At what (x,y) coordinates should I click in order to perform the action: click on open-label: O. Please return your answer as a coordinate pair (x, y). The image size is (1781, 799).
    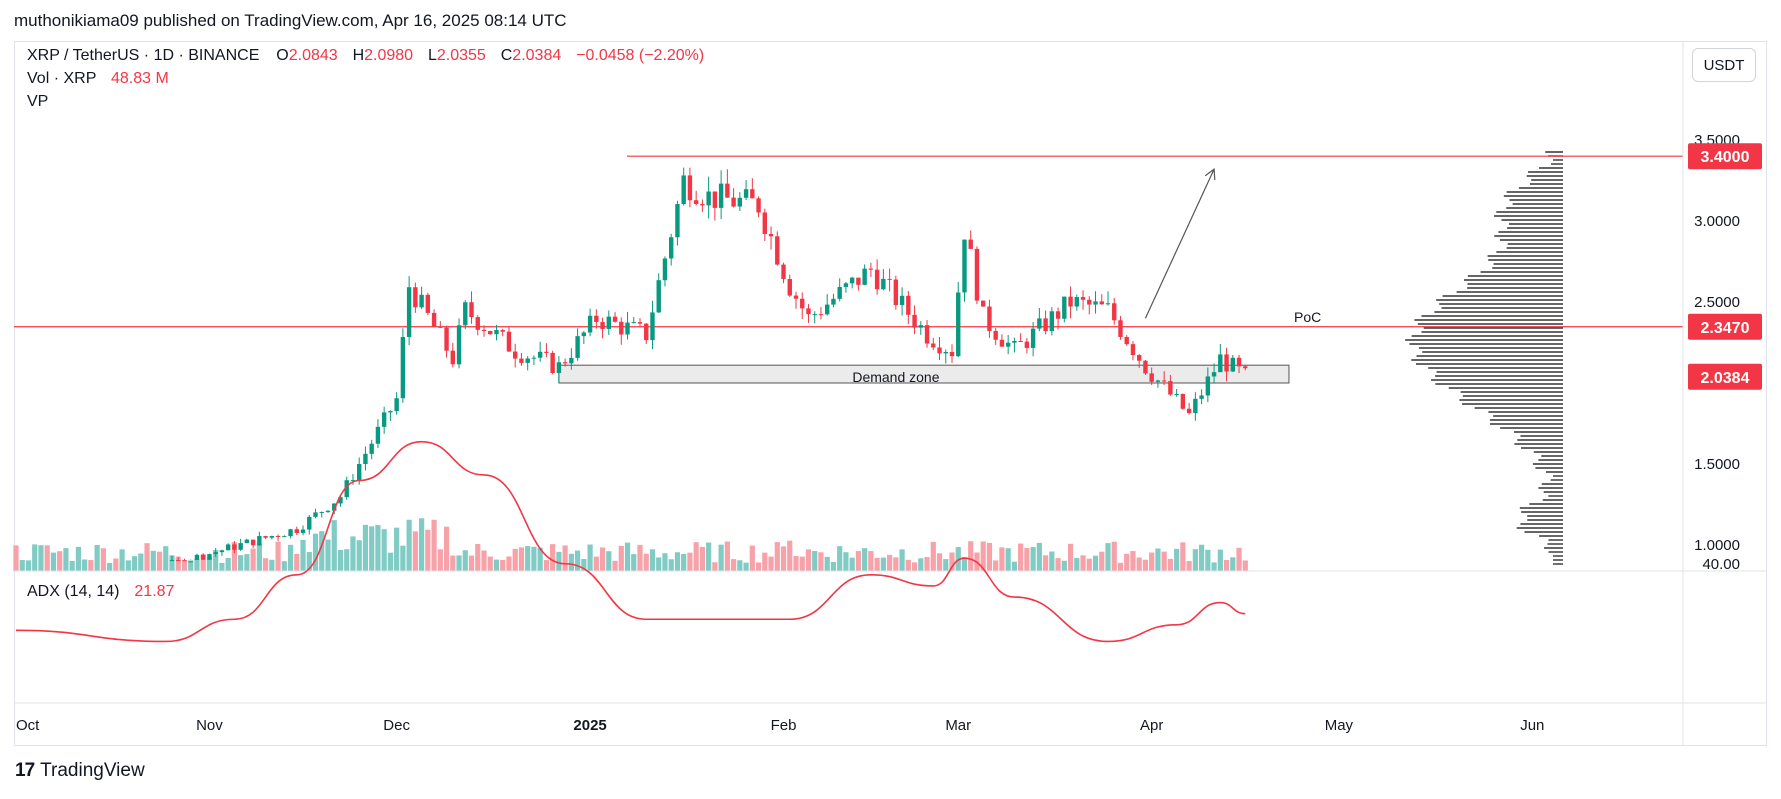
    Looking at the image, I should click on (282, 55).